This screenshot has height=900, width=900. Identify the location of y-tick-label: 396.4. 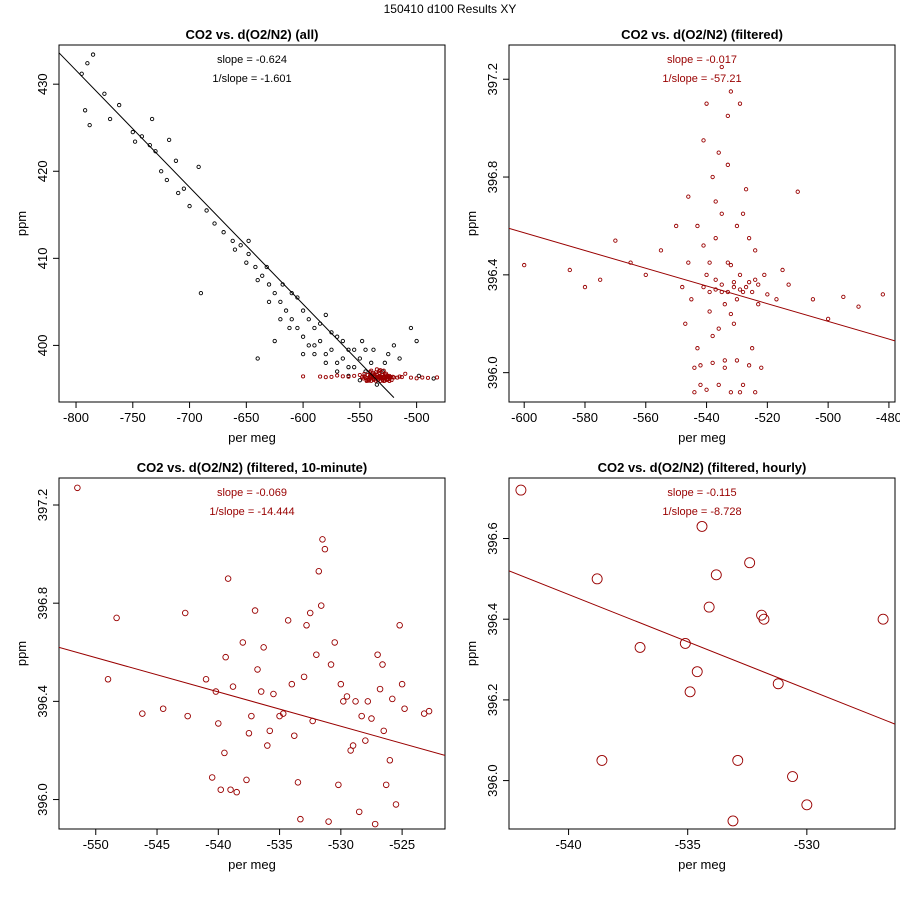
(42, 701).